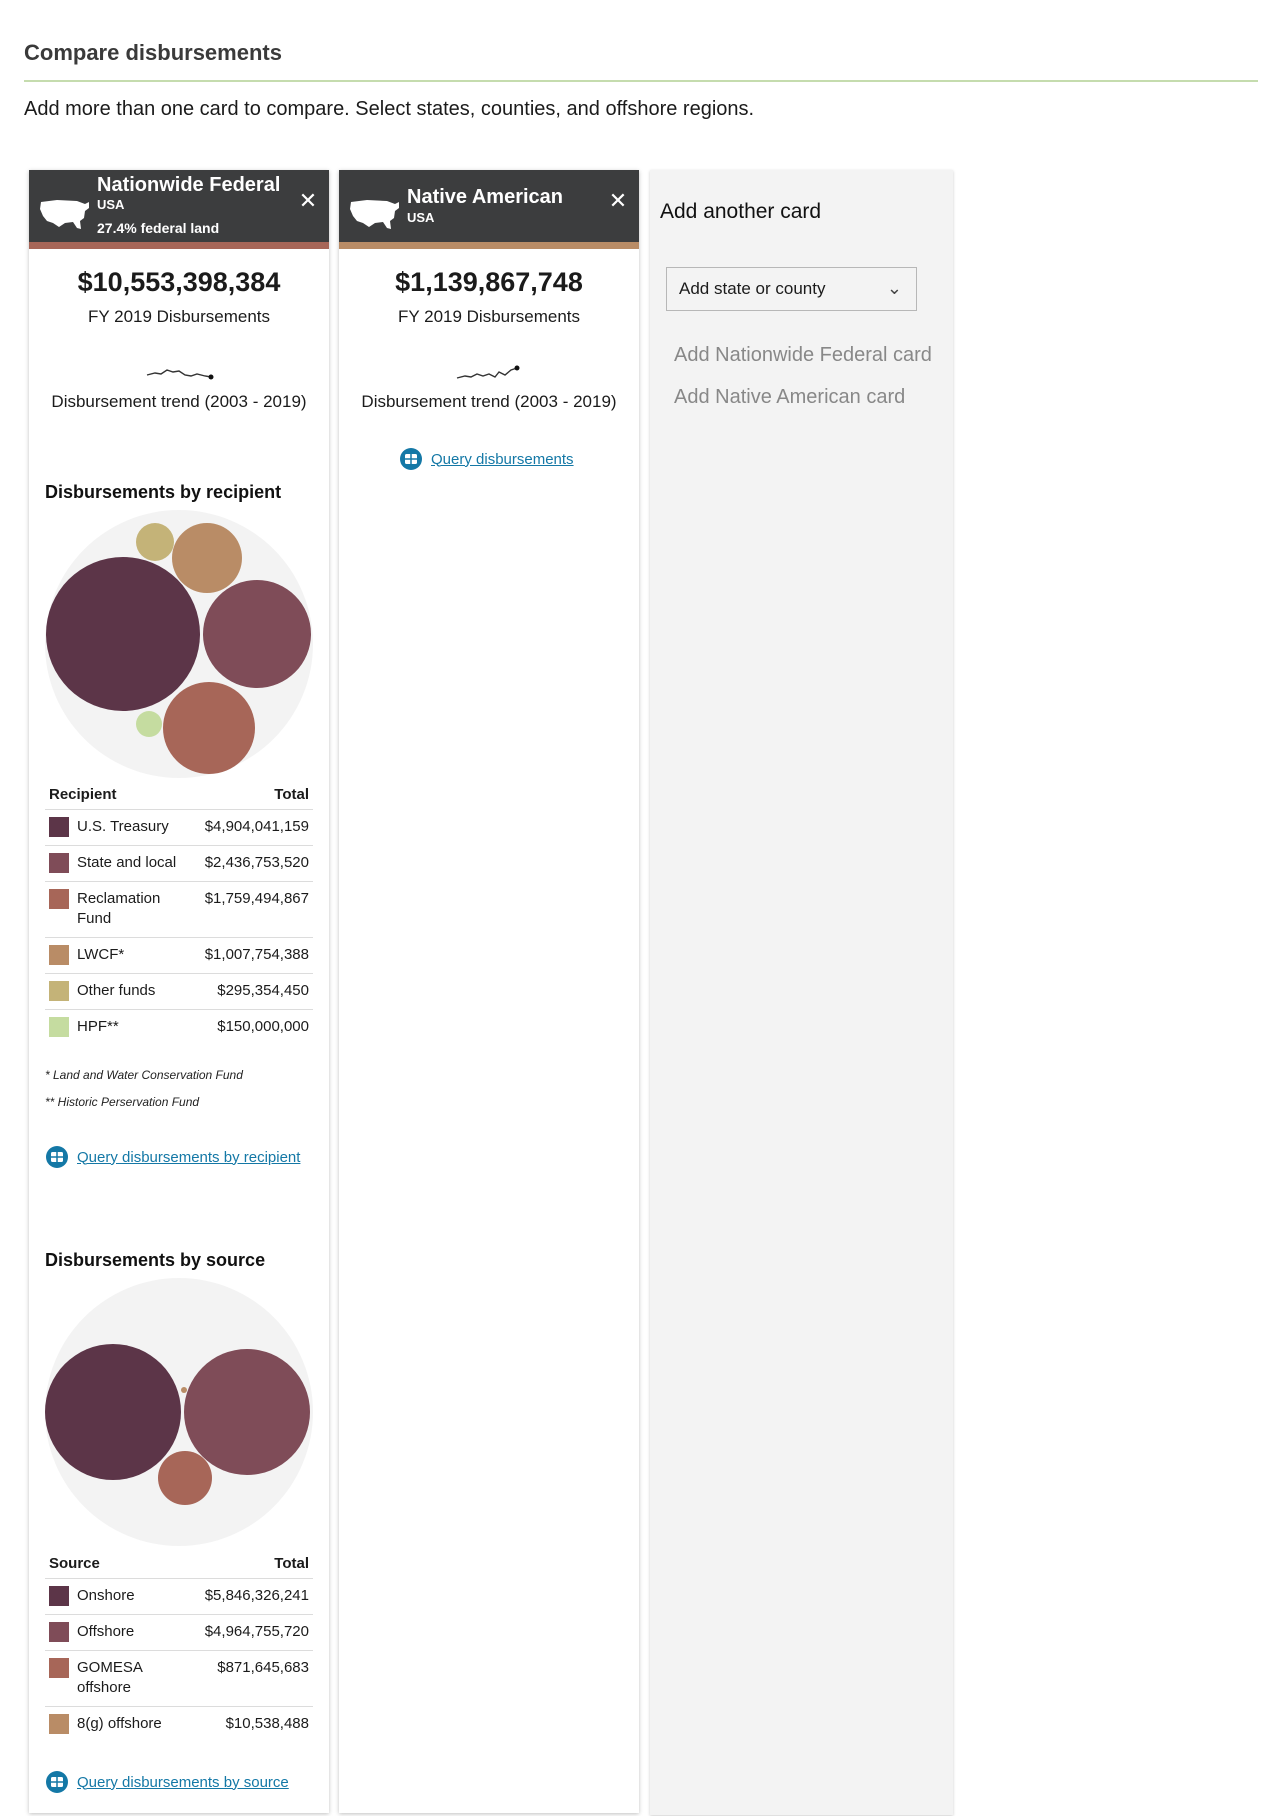  What do you see at coordinates (257, 634) in the screenshot?
I see `bubble-state-local` at bounding box center [257, 634].